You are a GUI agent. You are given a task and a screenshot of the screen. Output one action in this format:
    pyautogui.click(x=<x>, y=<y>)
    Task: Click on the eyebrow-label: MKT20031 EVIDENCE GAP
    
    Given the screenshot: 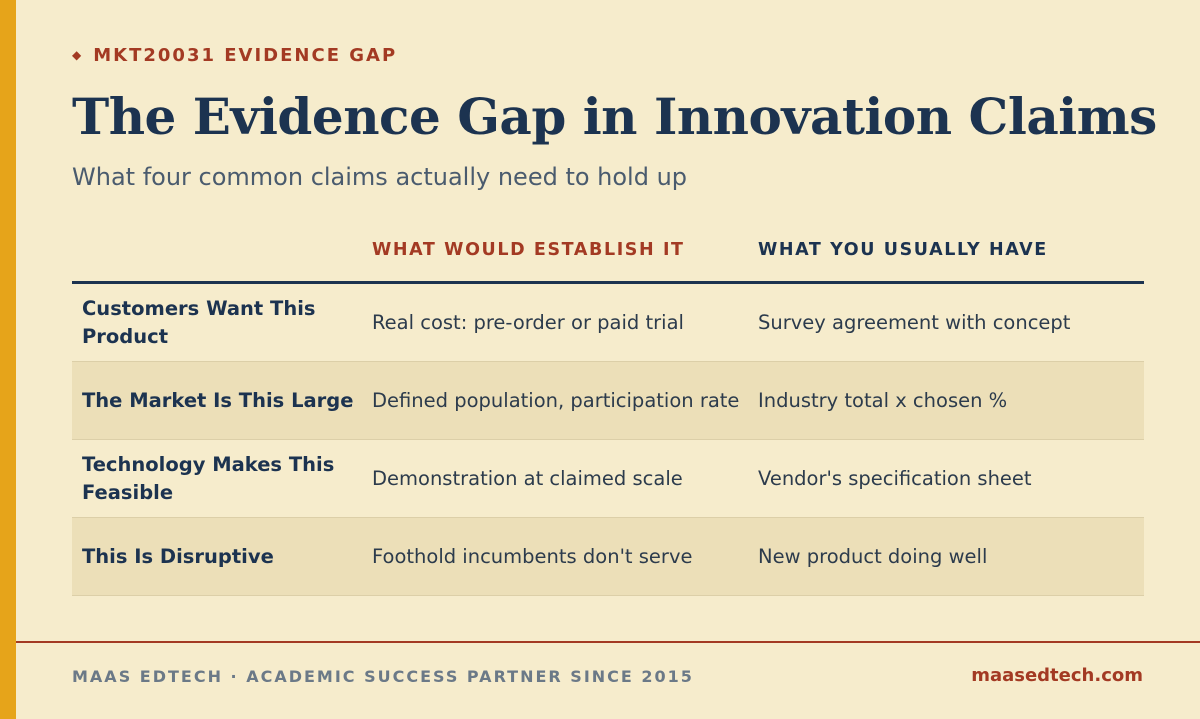 What is the action you would take?
    pyautogui.click(x=245, y=55)
    